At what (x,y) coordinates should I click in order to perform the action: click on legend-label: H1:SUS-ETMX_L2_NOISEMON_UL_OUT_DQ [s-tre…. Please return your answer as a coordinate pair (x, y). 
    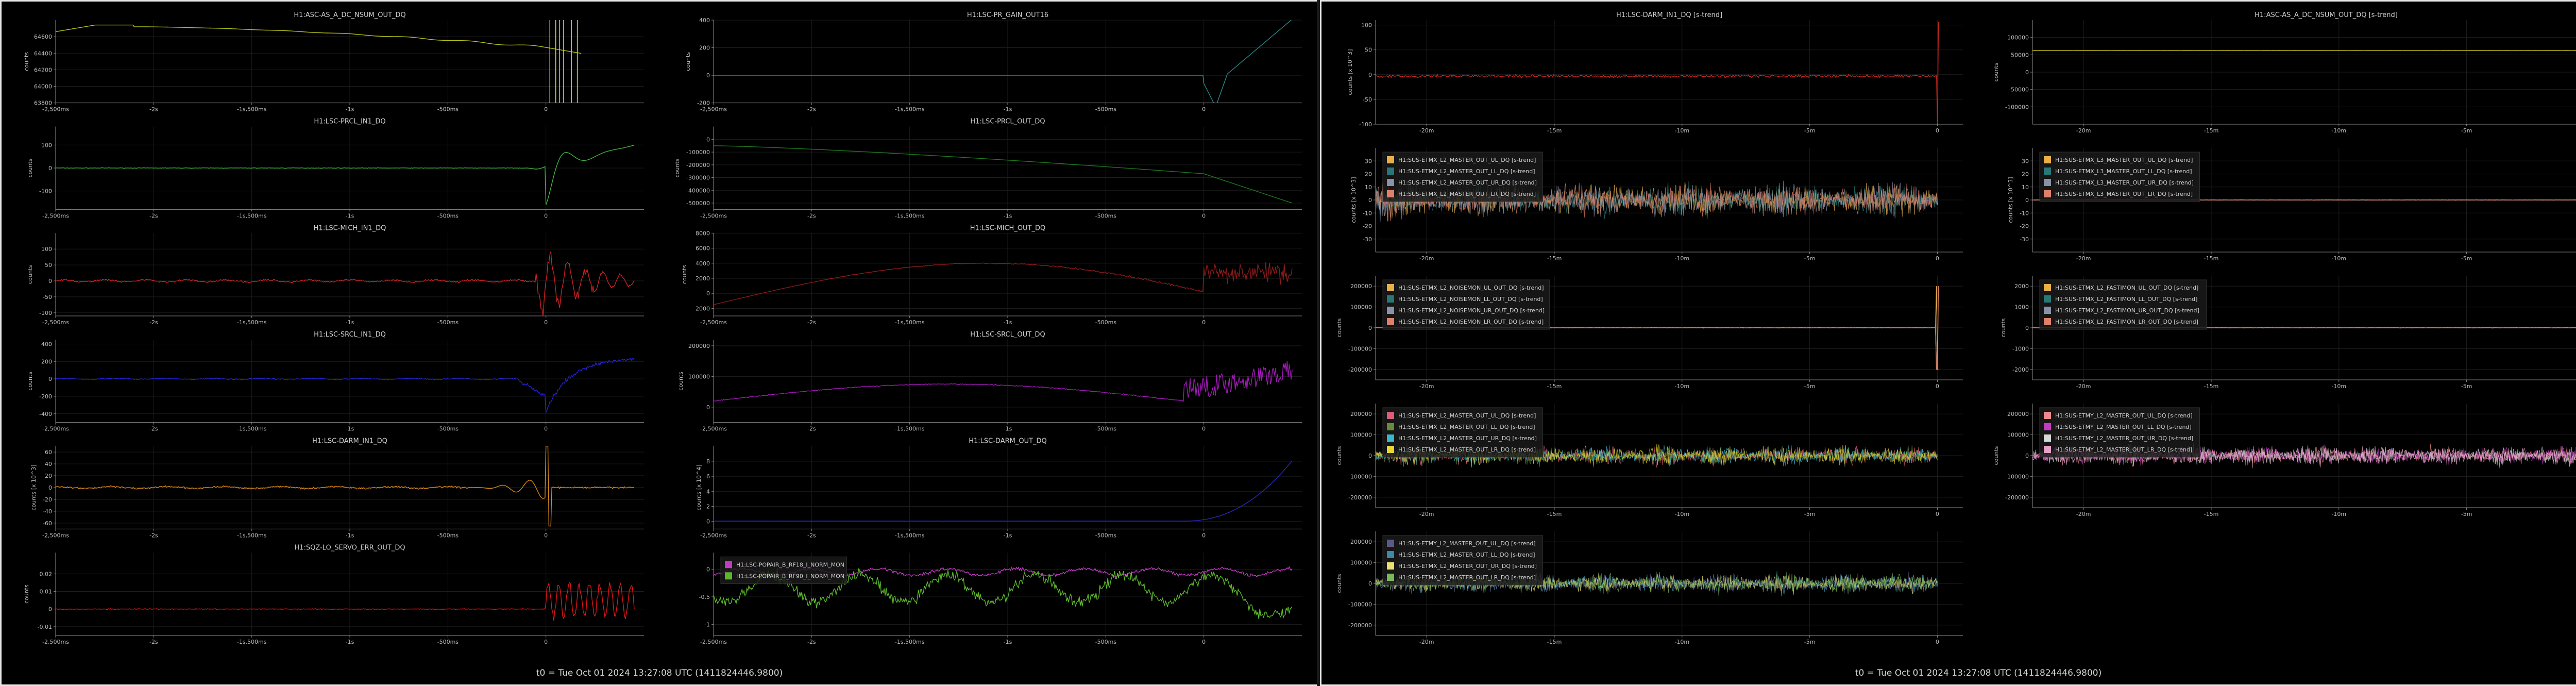
    Looking at the image, I should click on (1471, 288).